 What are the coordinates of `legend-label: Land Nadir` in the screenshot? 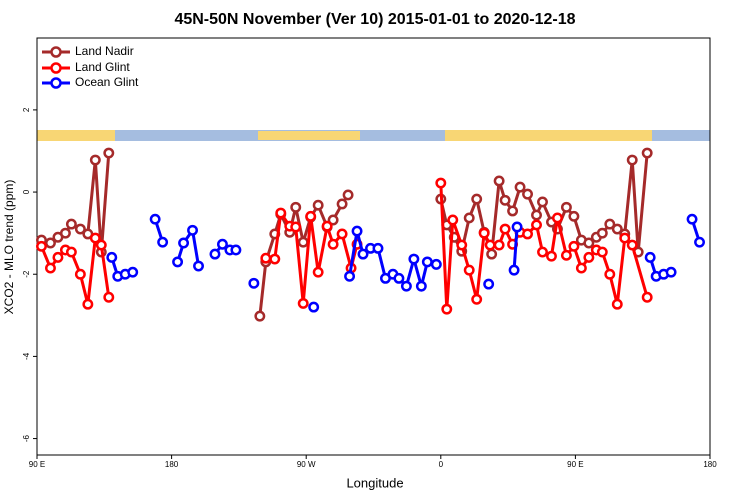 It's located at (104, 51).